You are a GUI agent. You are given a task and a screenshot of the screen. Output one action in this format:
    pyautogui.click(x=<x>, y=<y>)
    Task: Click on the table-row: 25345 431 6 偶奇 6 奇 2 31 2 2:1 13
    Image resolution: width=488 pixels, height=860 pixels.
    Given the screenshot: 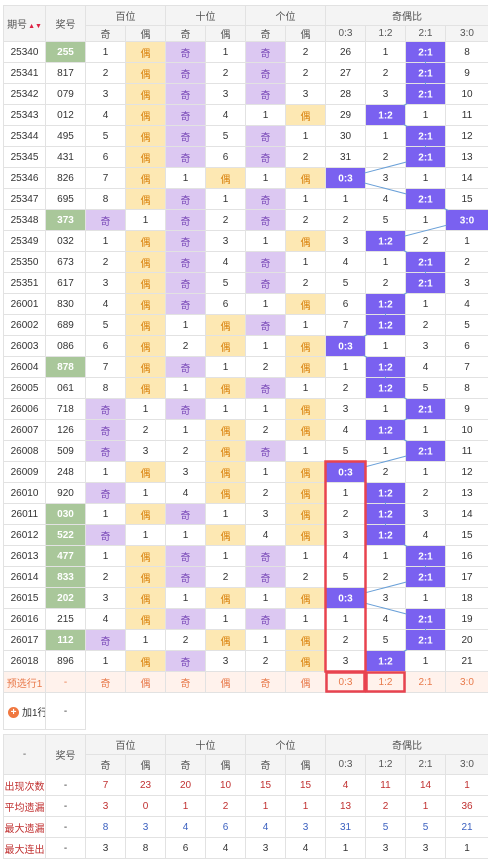 What is the action you would take?
    pyautogui.click(x=245, y=157)
    